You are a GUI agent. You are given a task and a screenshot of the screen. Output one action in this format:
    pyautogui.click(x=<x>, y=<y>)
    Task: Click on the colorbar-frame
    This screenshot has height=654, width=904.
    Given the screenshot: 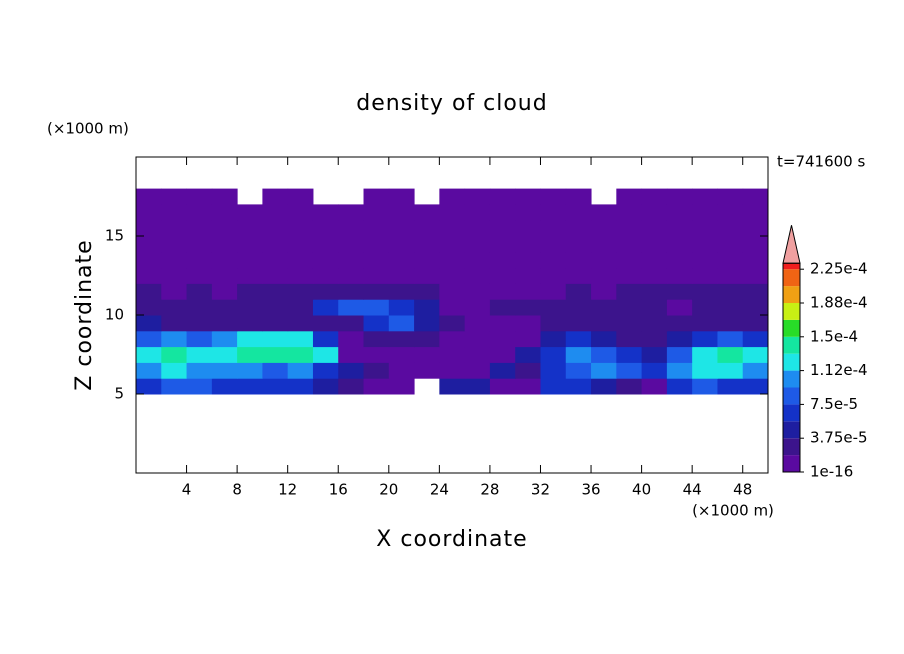 What is the action you would take?
    pyautogui.click(x=791, y=367)
    